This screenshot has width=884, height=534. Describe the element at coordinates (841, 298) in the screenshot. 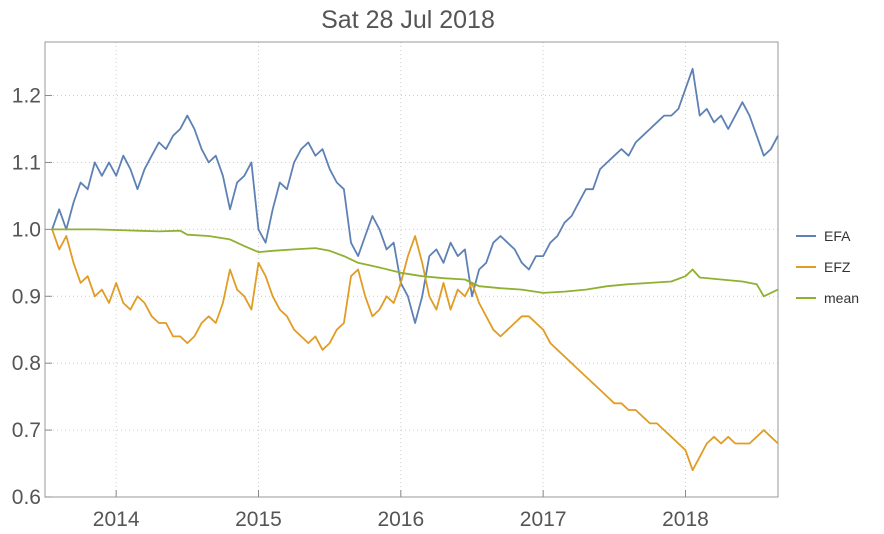

I see `legend-label-mean: mean` at that location.